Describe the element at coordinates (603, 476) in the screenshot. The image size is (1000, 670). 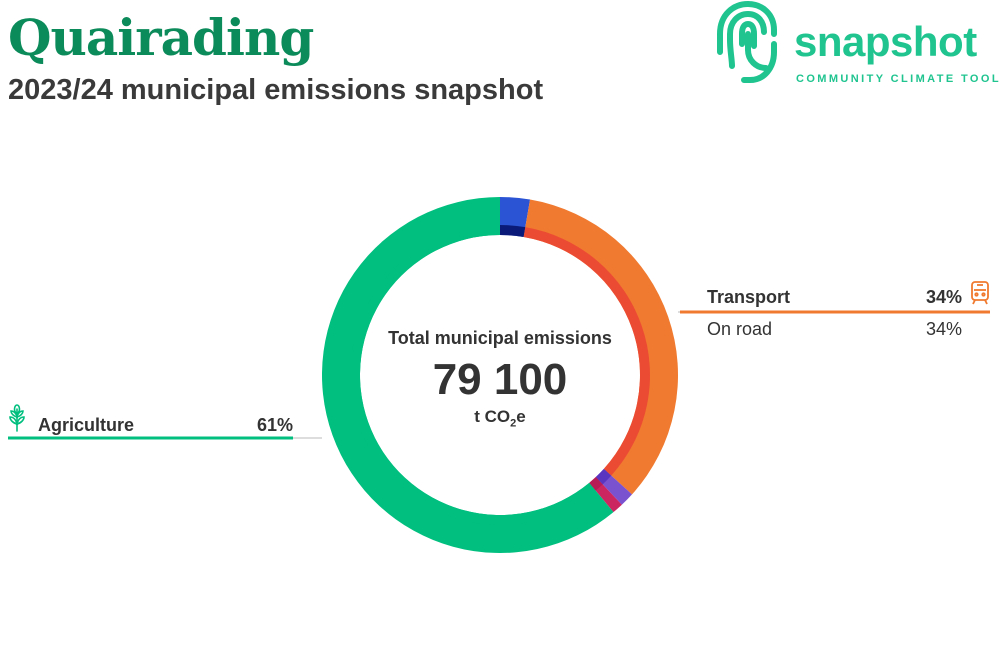
I see `inner-slice-waste-sub` at that location.